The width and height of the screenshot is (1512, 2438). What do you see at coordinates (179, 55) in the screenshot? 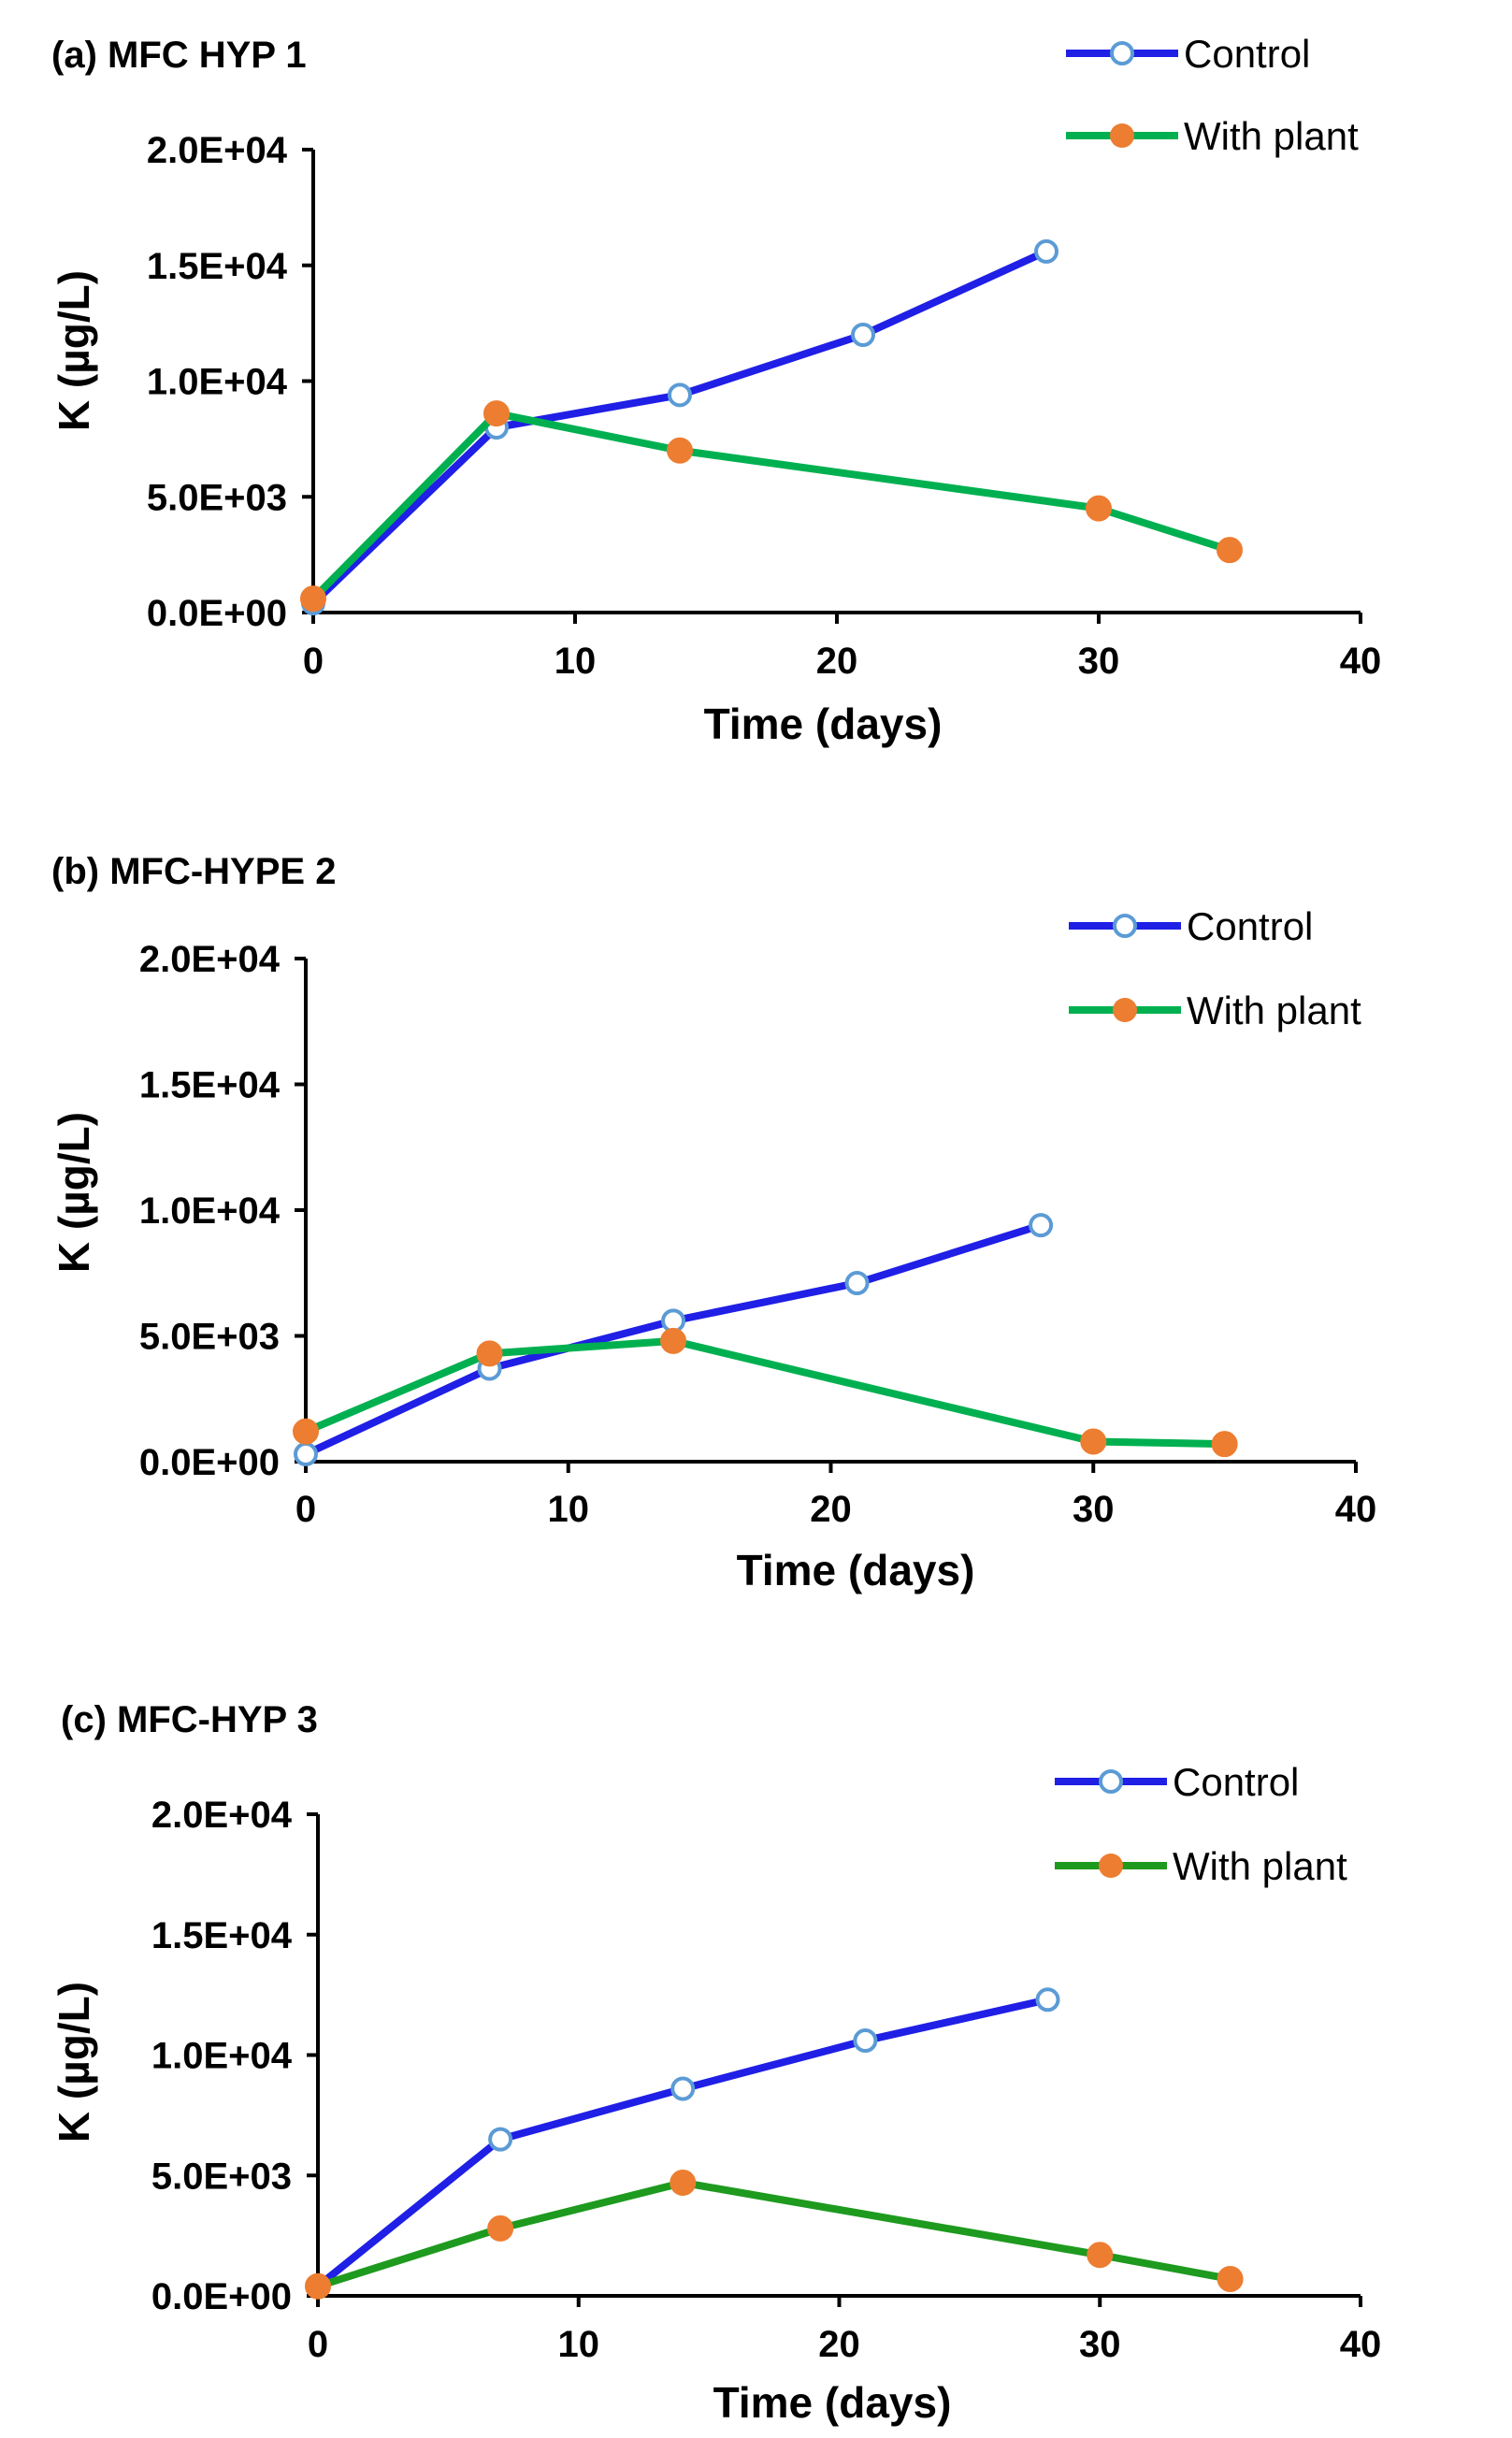
I see `chart-title: (a) MFC HYP 1` at bounding box center [179, 55].